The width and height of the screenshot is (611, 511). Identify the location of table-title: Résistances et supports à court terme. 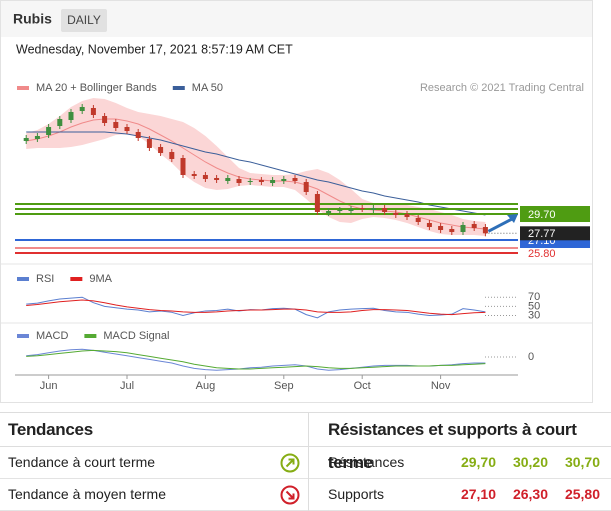
(460, 442).